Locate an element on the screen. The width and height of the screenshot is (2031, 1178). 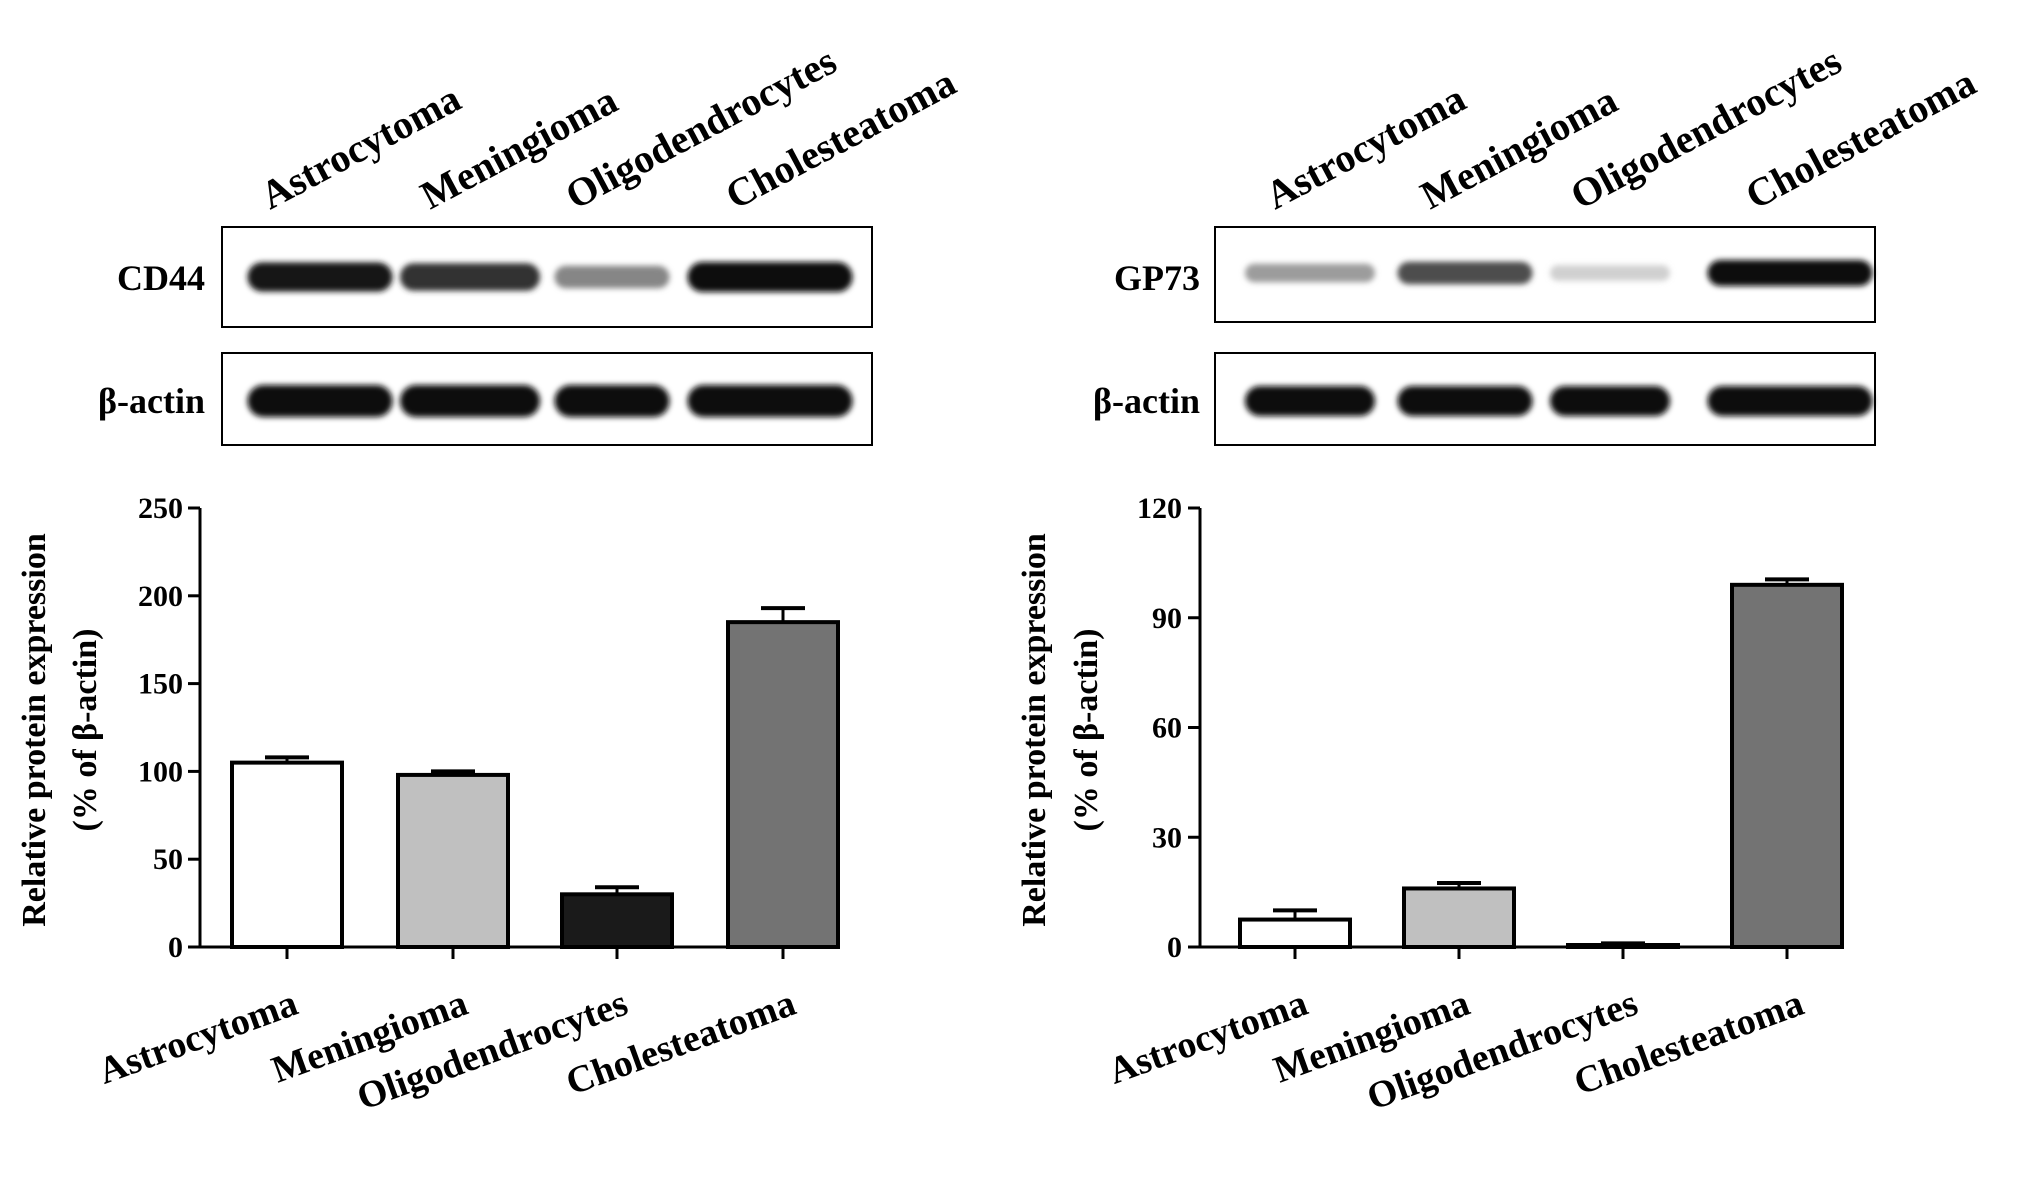
blot-row-gp73: GP73 is located at coordinates (1495, 274).